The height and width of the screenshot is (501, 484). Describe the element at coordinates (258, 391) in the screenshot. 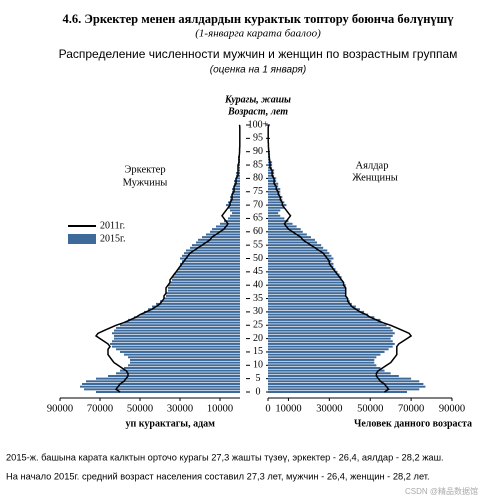

I see `age-label: 0` at that location.